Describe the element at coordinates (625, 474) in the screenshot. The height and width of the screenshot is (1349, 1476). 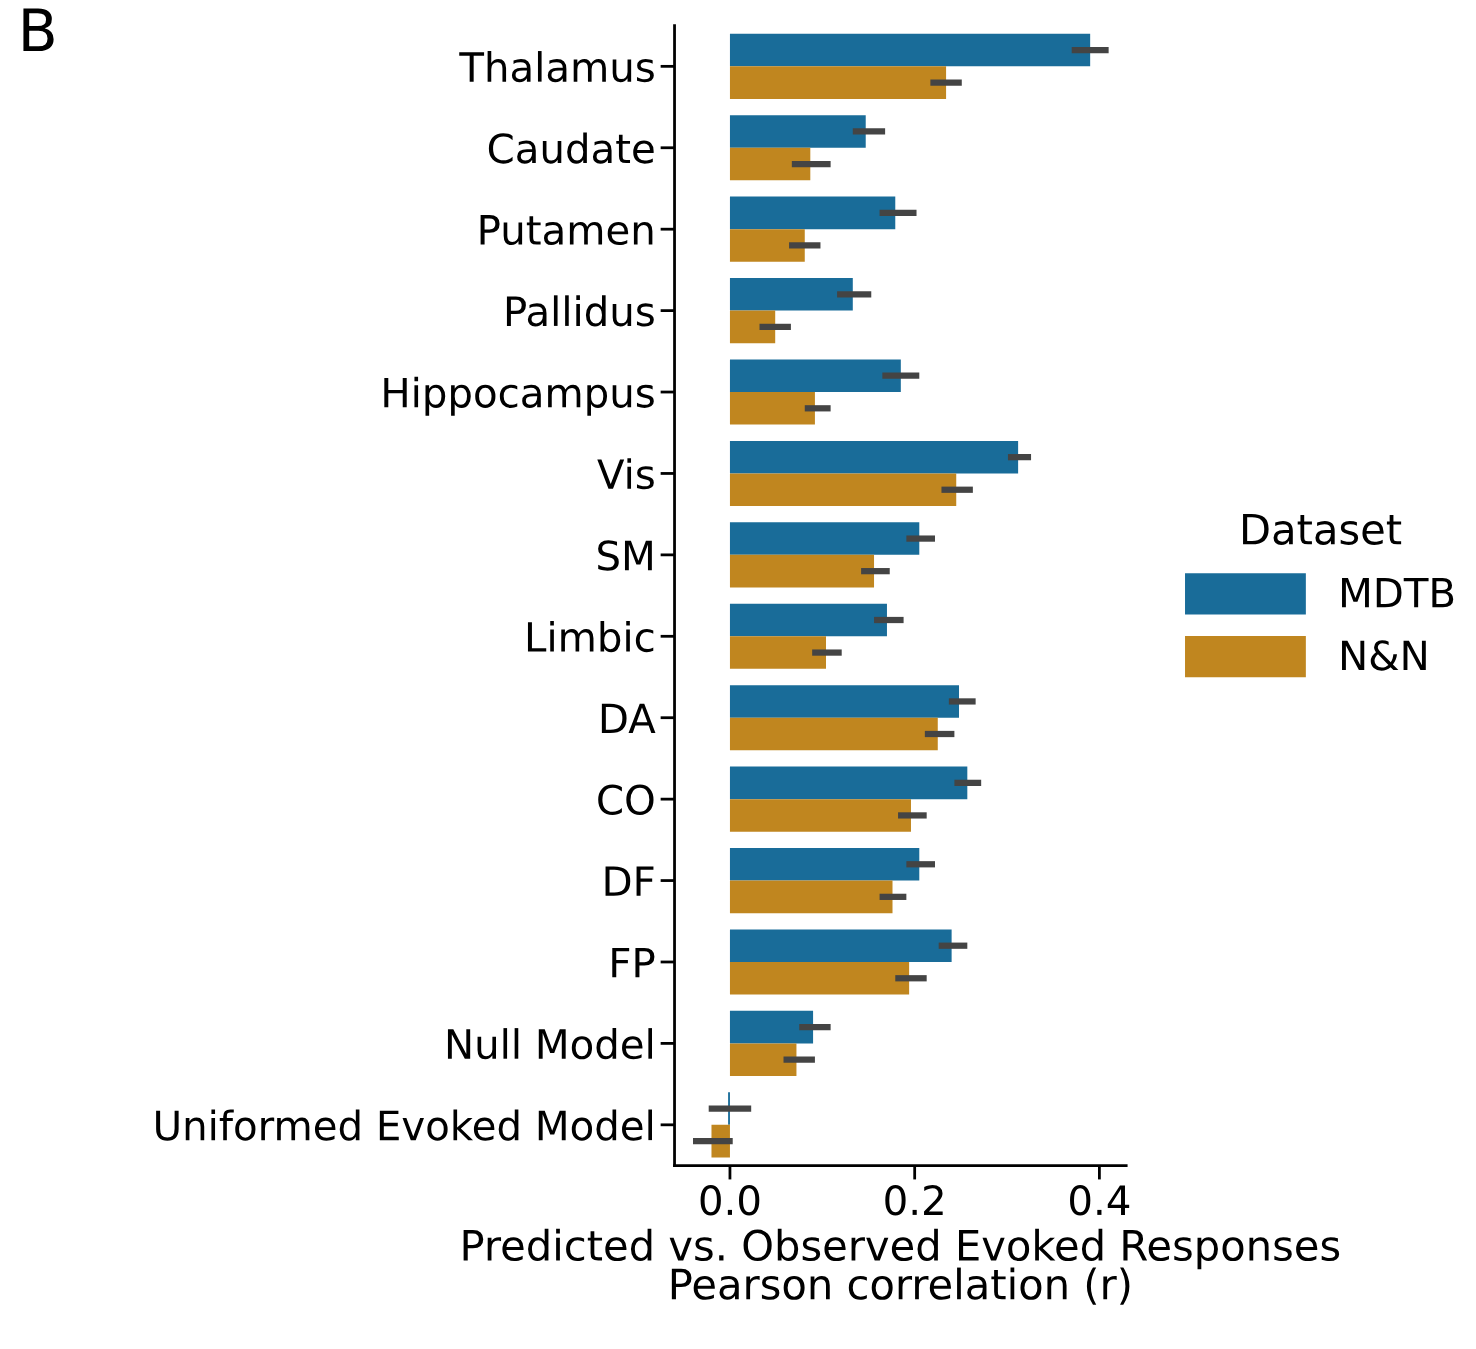
I see `y-tick-label: Vis` at that location.